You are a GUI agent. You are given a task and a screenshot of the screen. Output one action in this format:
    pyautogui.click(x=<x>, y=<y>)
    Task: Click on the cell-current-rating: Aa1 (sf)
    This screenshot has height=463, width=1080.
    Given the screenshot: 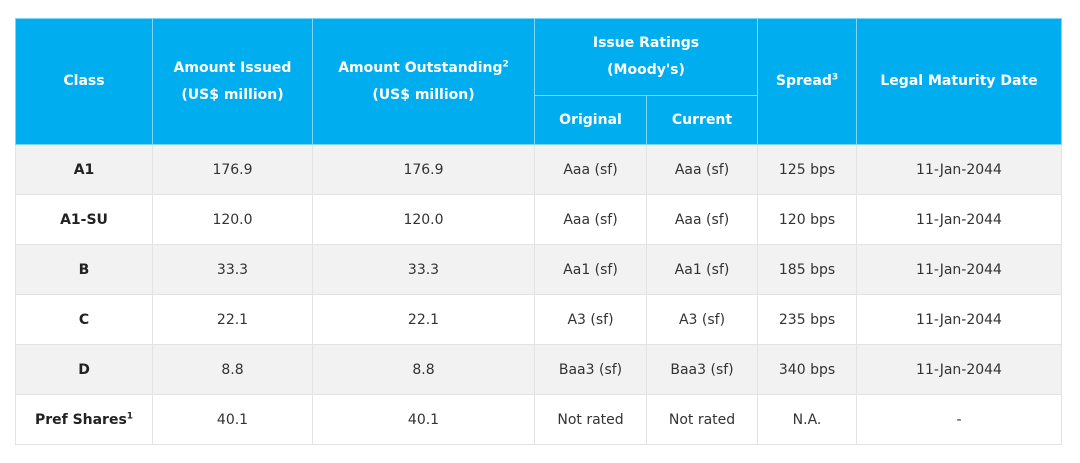 What is the action you would take?
    pyautogui.click(x=702, y=269)
    